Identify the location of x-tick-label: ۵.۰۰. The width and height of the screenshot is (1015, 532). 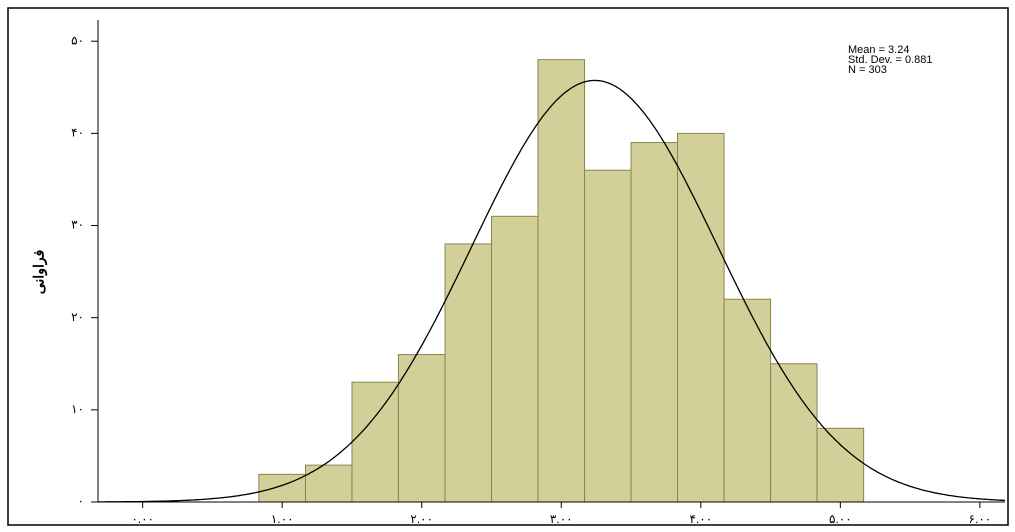
(840, 519).